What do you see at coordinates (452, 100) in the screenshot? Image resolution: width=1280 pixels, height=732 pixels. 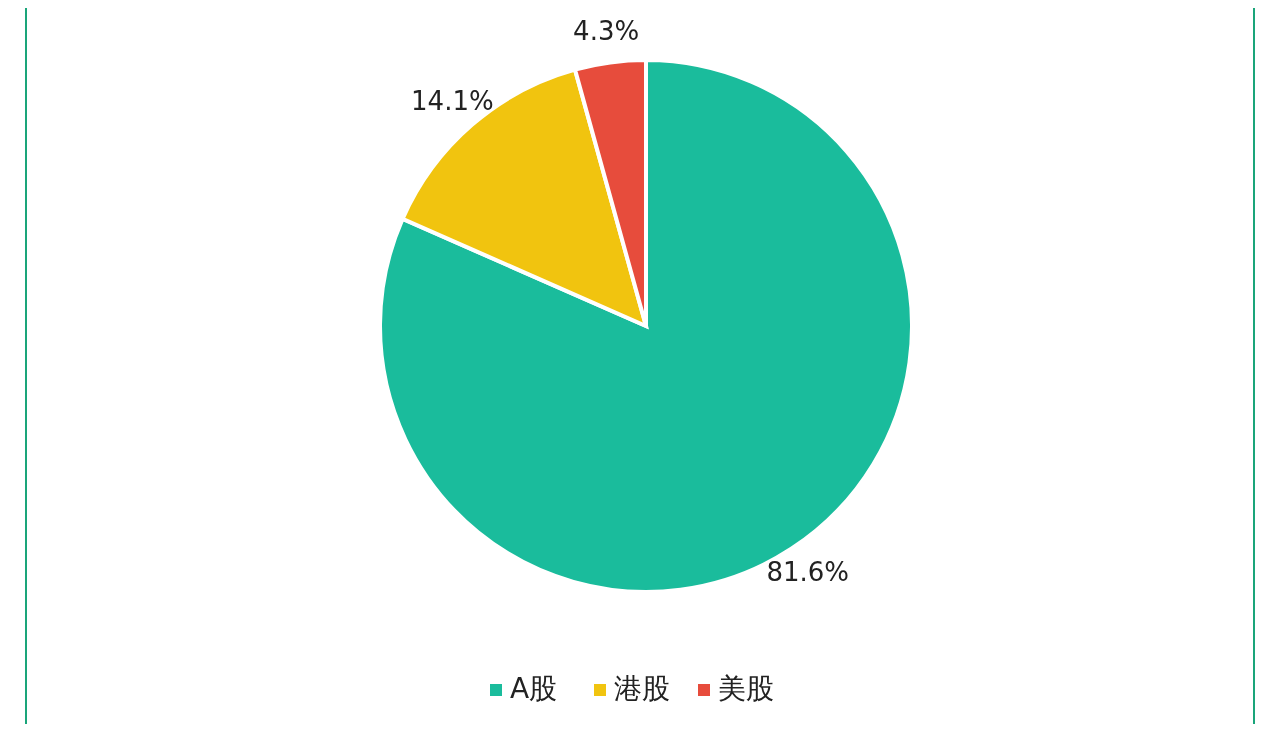 I see `data-label: 14.1%` at bounding box center [452, 100].